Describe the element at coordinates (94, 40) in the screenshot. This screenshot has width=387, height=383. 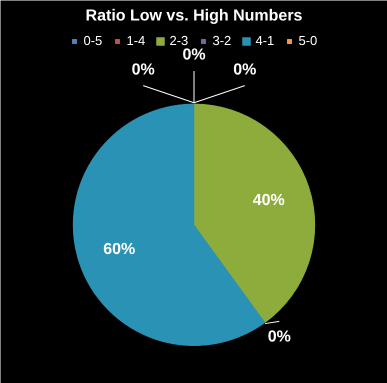
I see `legend-label: 0-5` at that location.